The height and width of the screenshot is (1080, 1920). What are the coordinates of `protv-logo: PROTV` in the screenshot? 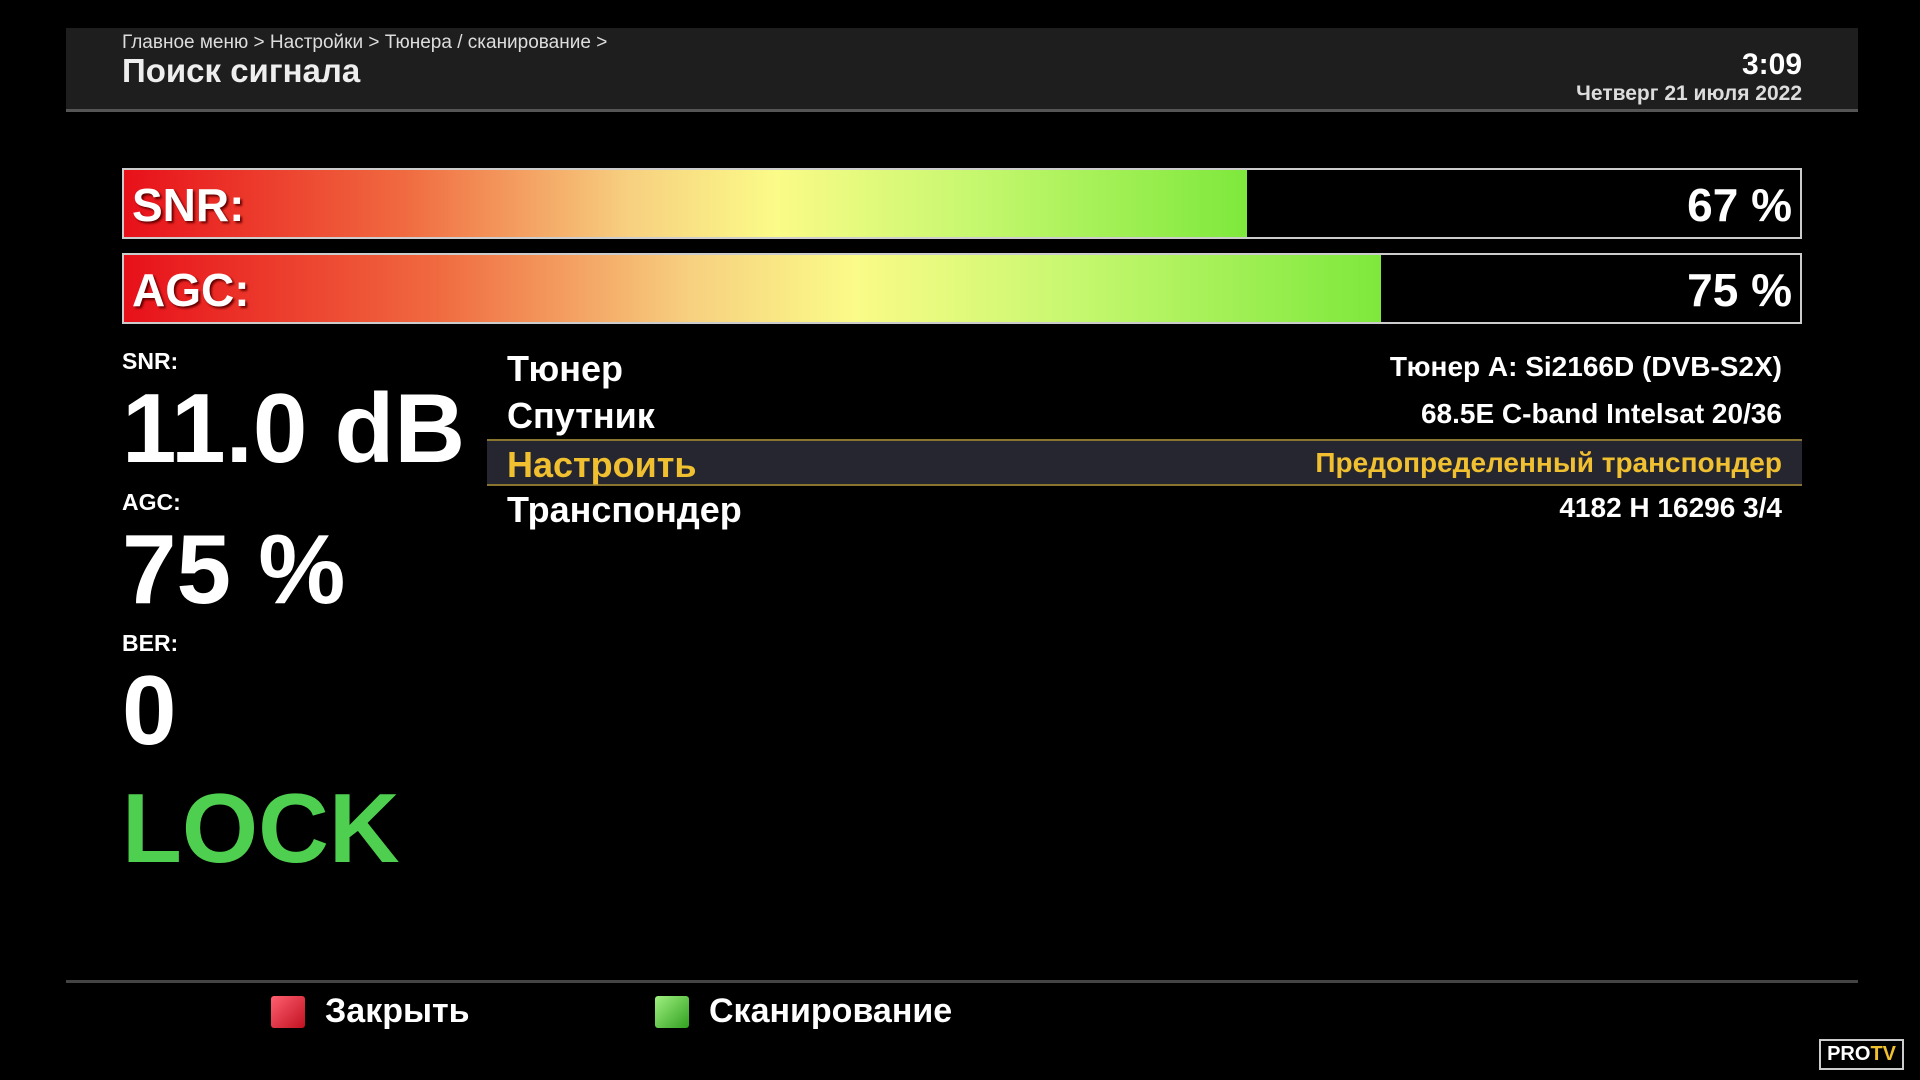 It's located at (1861, 1054).